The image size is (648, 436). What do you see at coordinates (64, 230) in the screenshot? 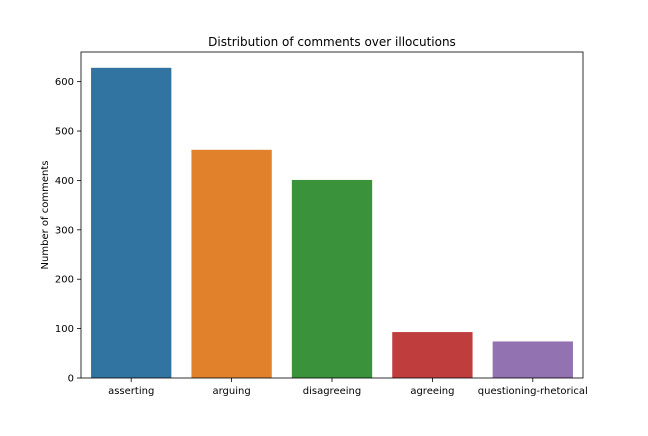
I see `y-tick-label: 300` at bounding box center [64, 230].